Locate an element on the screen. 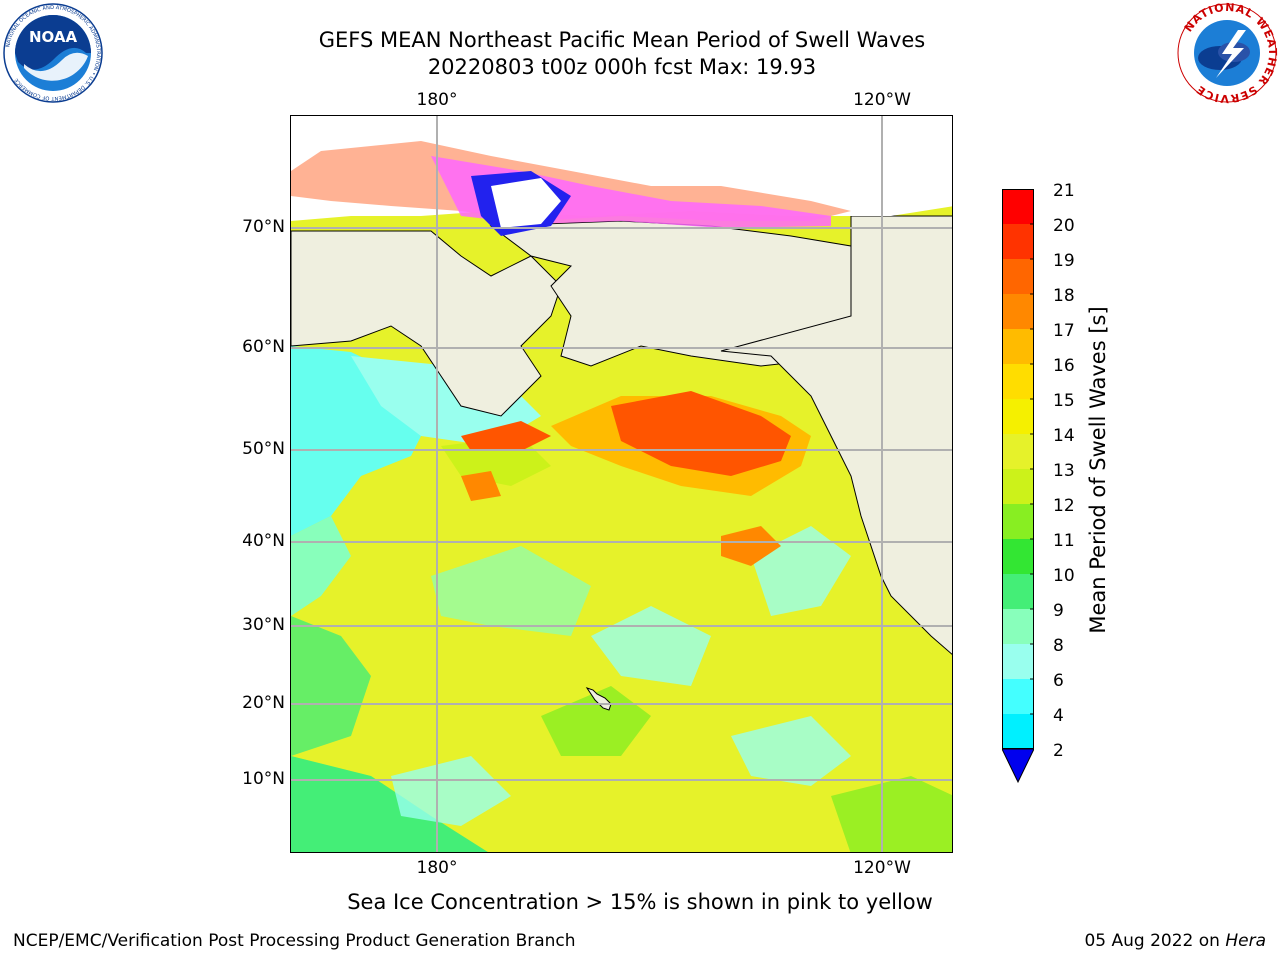  colorbar-tick-label: 18 is located at coordinates (1064, 296).